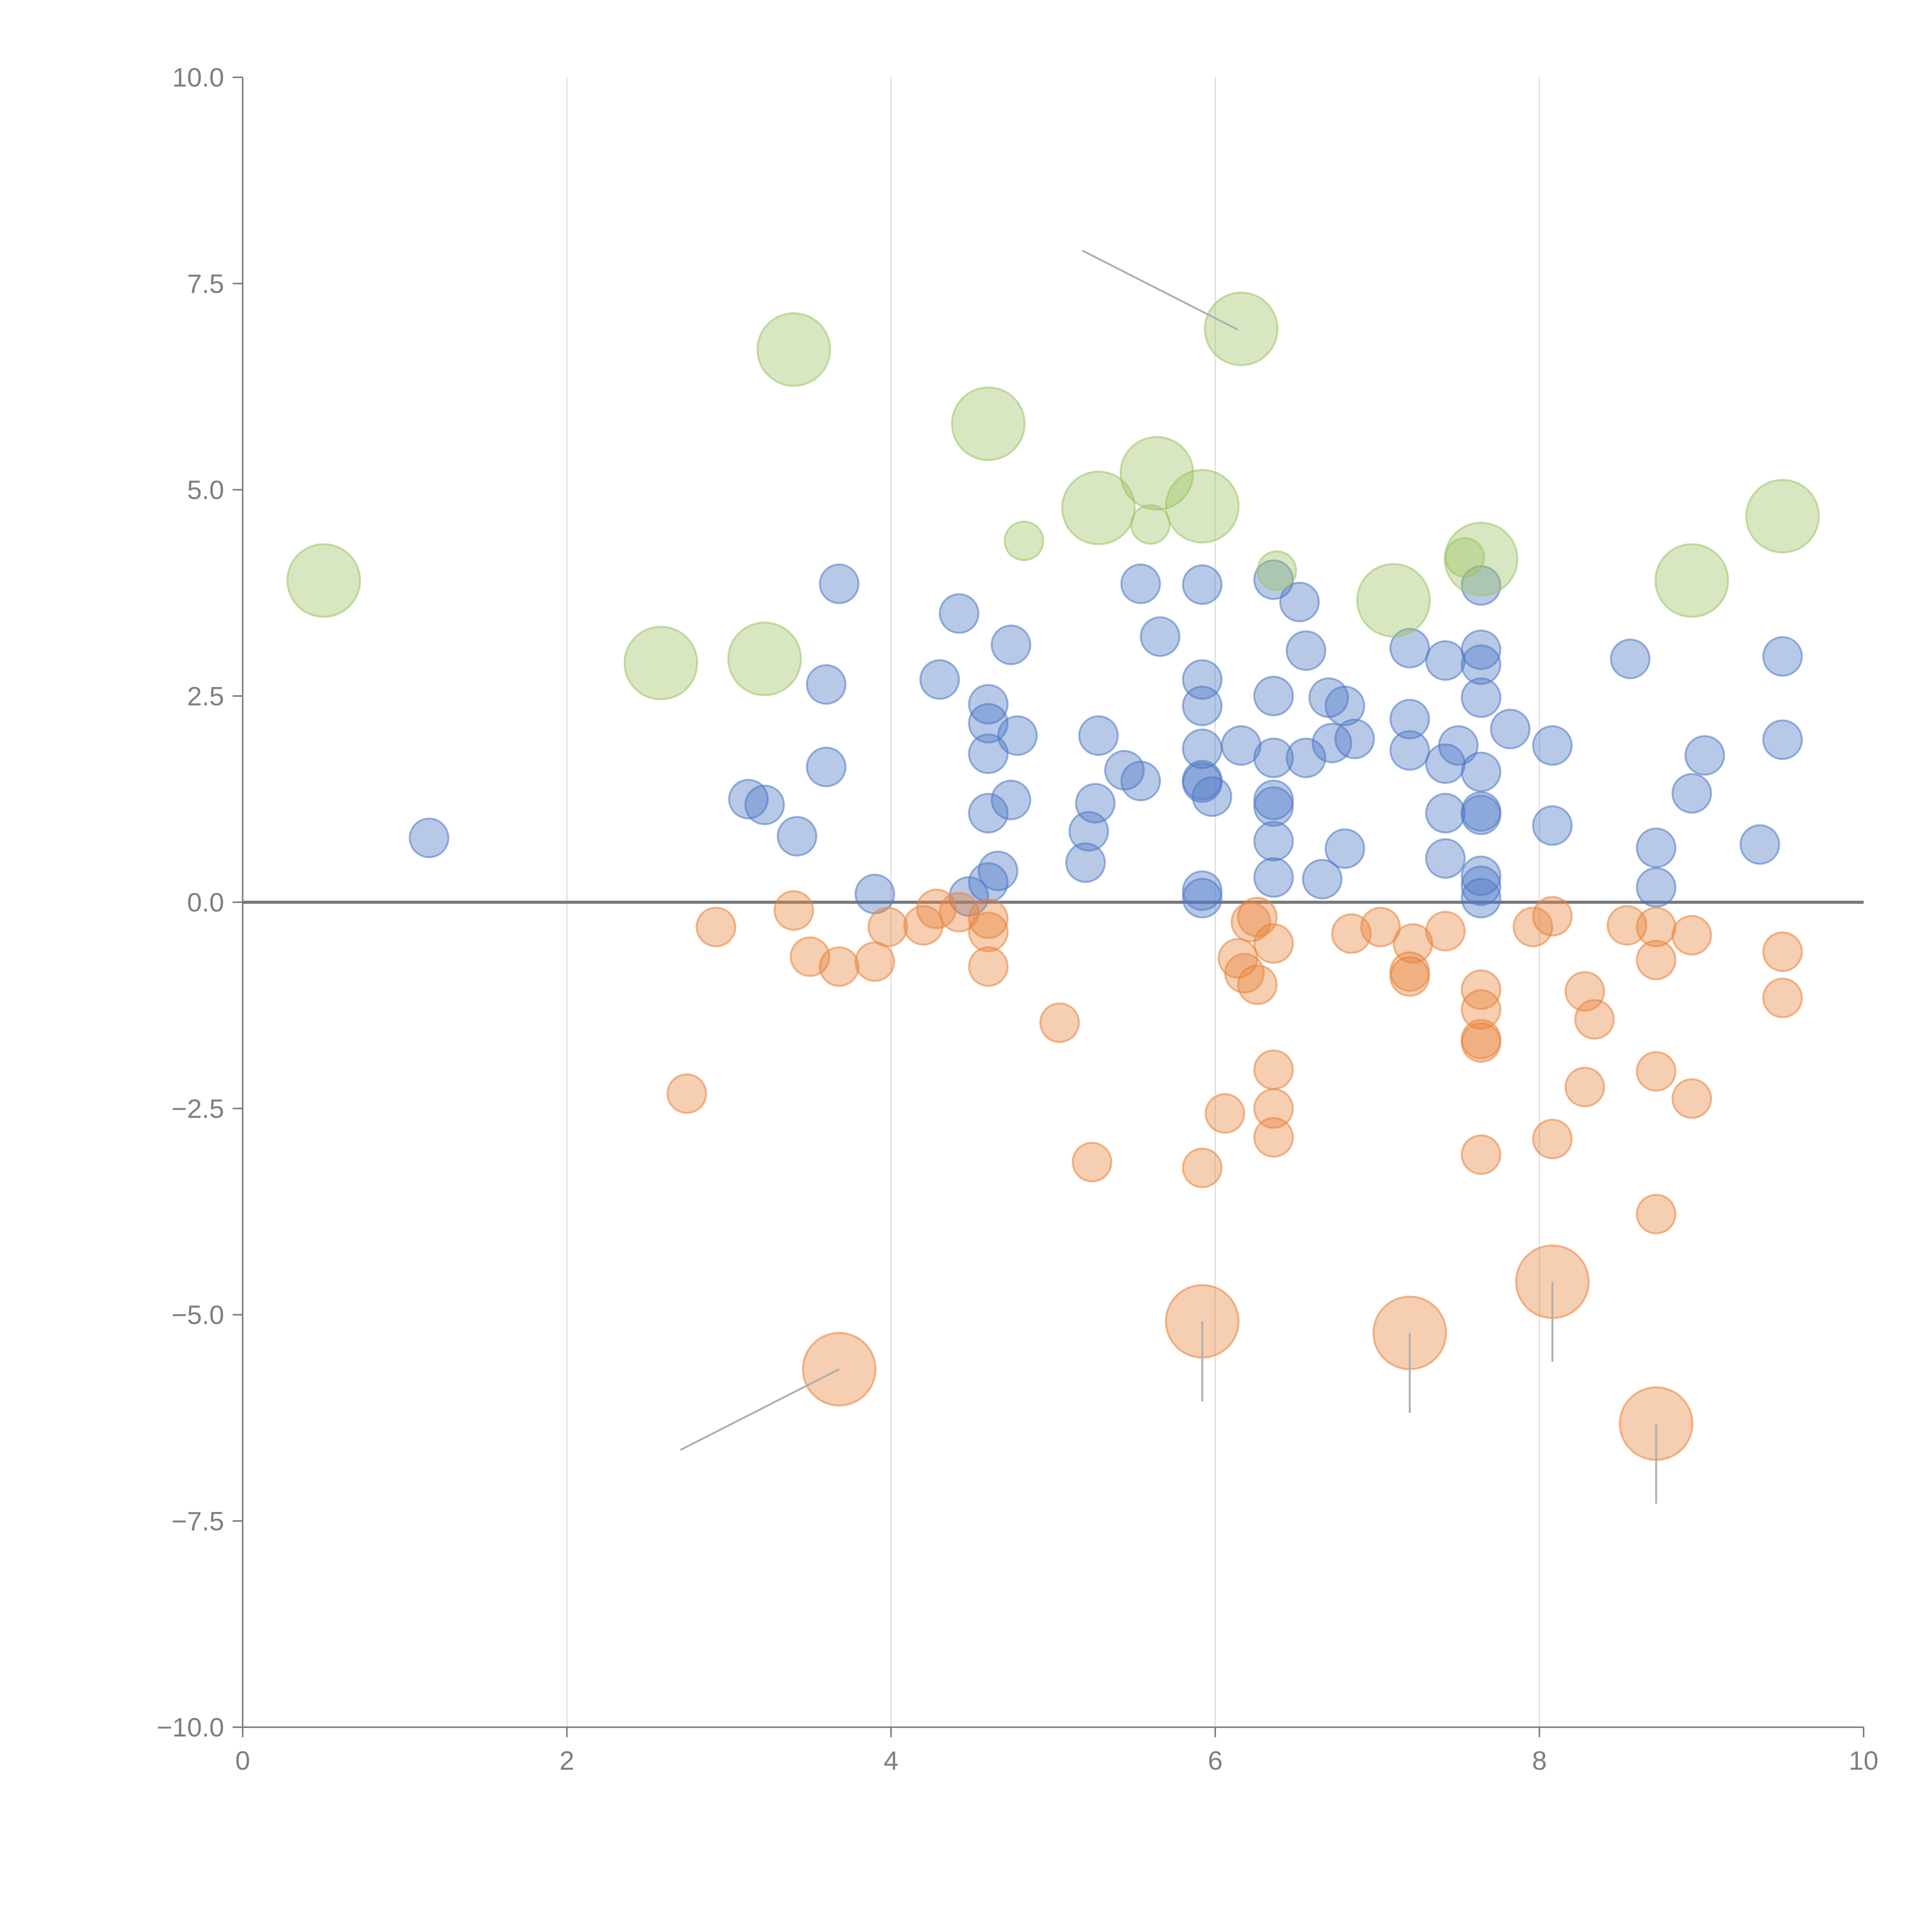 The width and height of the screenshot is (1932, 1932). Describe the element at coordinates (198, 1315) in the screenshot. I see `y-tick-label: −5.0` at that location.